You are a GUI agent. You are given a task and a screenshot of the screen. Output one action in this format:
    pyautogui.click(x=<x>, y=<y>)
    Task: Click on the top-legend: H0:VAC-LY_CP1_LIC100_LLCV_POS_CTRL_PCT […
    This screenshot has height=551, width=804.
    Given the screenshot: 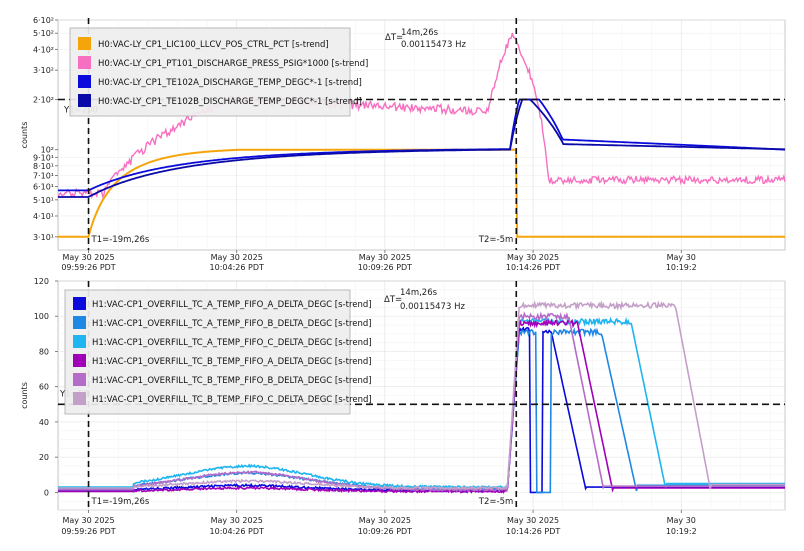 What is the action you would take?
    pyautogui.click(x=218, y=72)
    